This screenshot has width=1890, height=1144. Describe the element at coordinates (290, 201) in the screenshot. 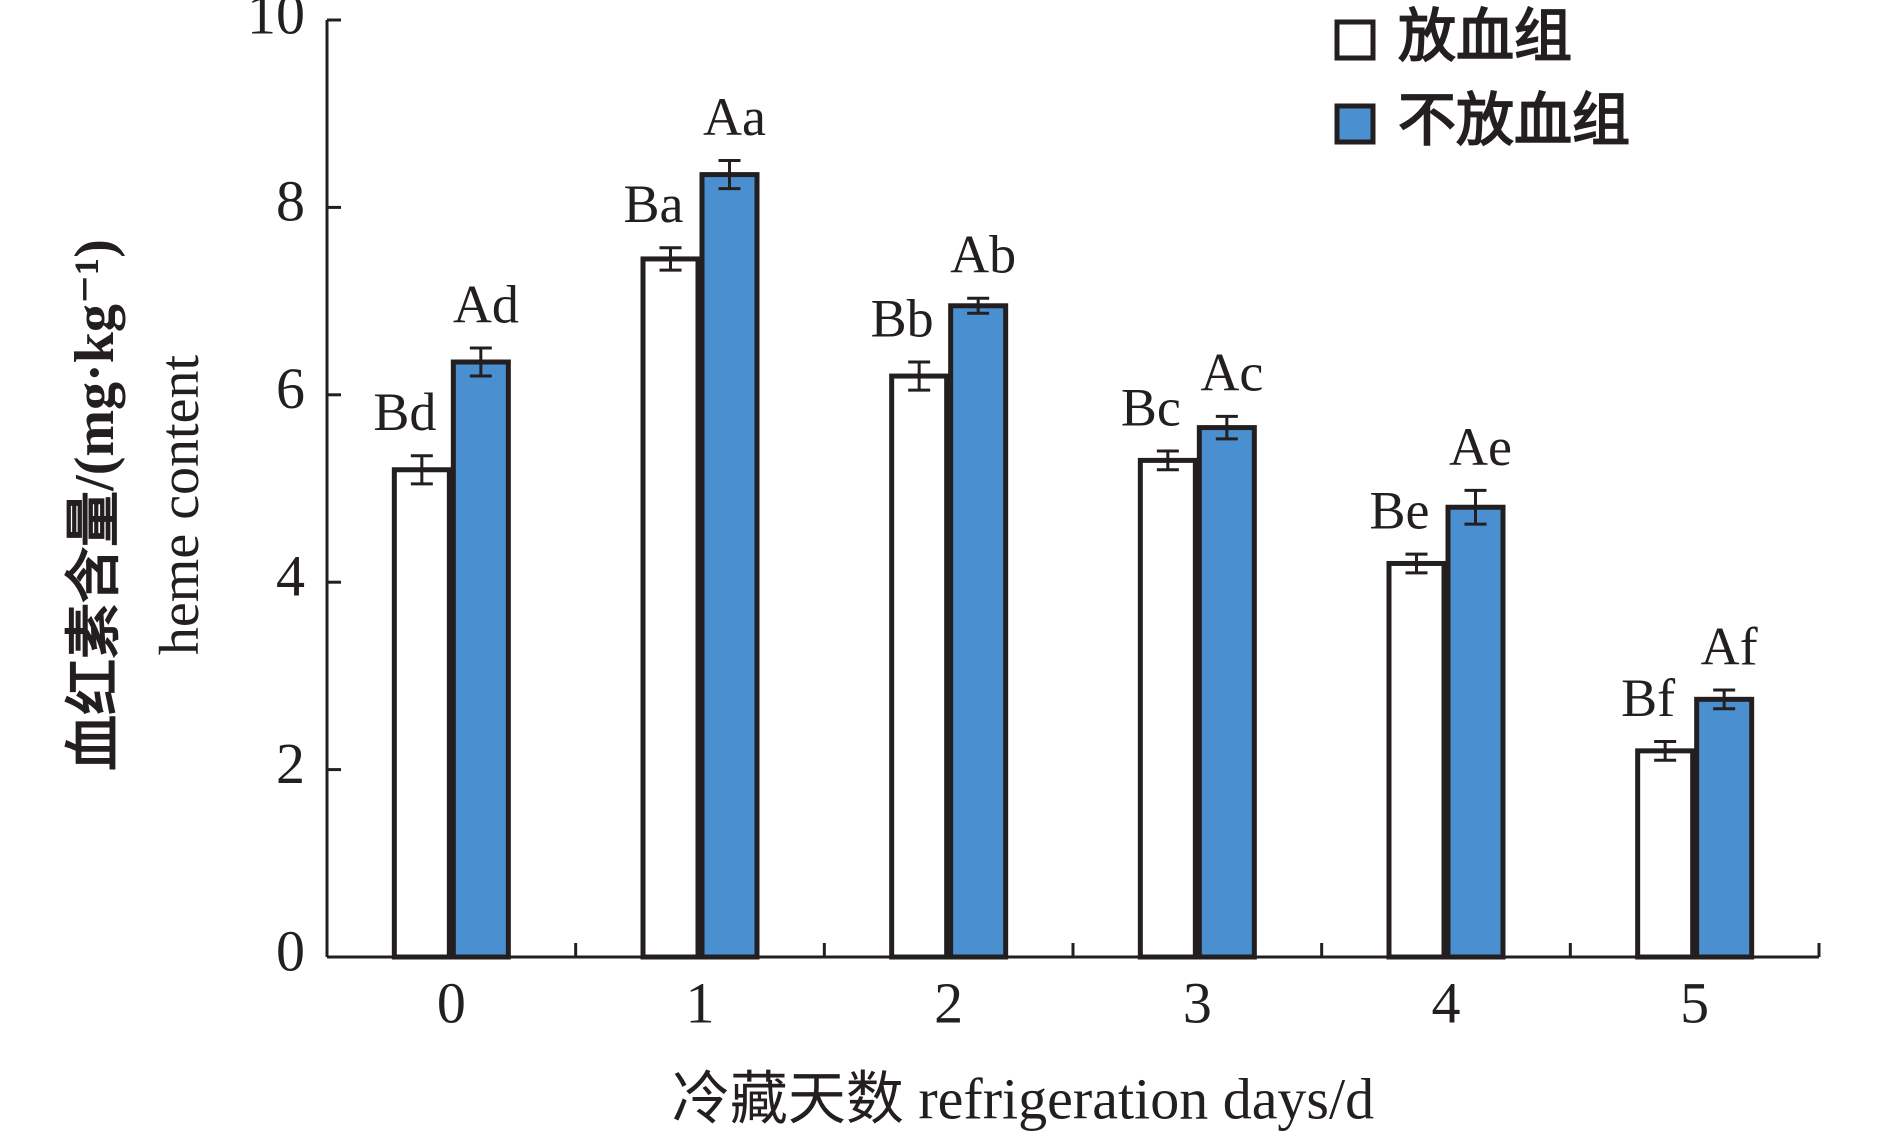

I see `y-tick-label: 8` at that location.